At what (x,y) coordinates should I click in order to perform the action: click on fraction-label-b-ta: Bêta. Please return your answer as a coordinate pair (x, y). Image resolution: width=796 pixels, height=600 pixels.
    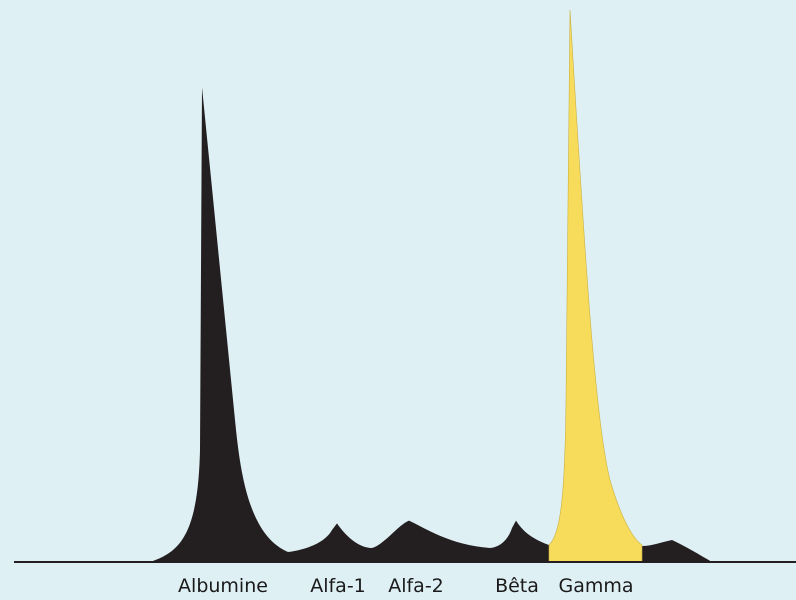
    Looking at the image, I should click on (517, 586).